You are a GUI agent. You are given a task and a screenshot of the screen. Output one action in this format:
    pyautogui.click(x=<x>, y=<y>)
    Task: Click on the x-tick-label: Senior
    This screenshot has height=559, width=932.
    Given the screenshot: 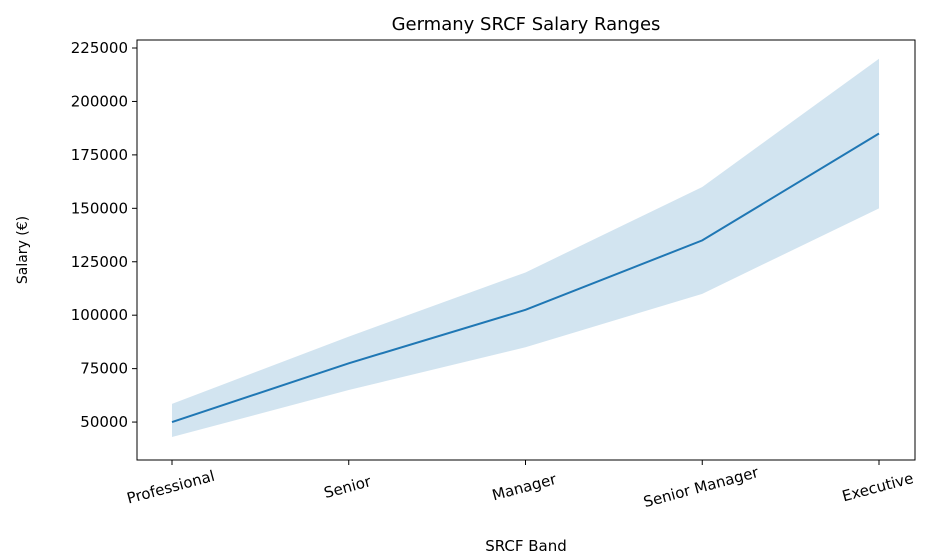 What is the action you would take?
    pyautogui.click(x=348, y=487)
    